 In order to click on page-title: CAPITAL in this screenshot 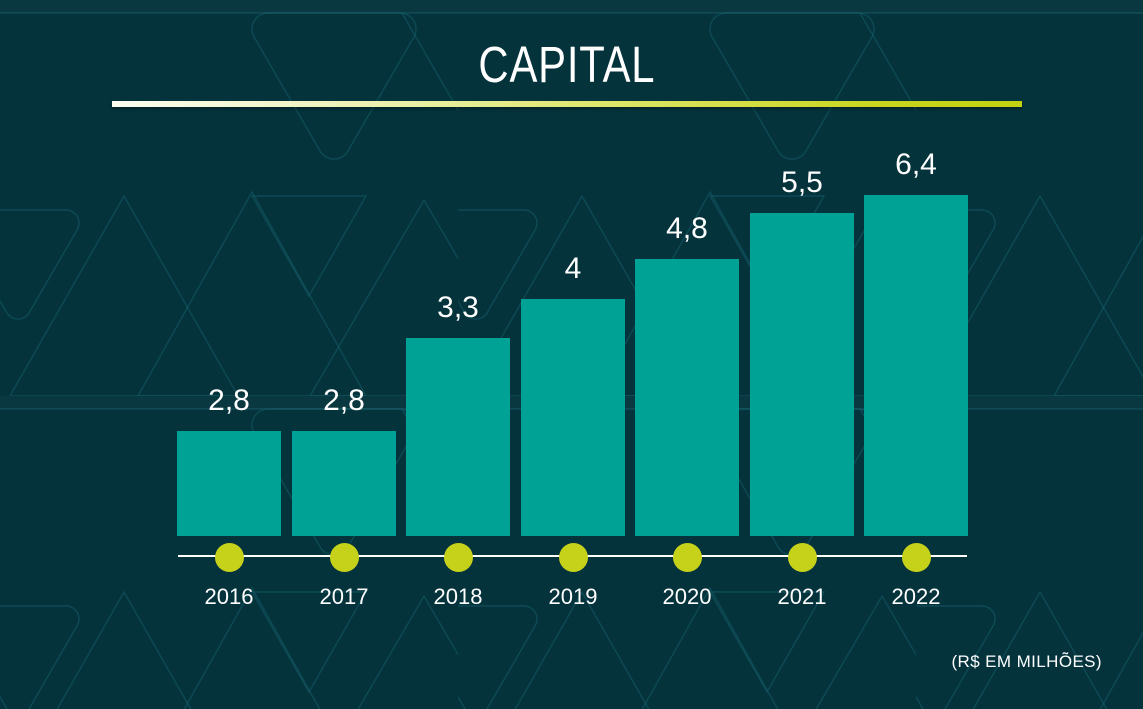, I will do `click(567, 65)`.